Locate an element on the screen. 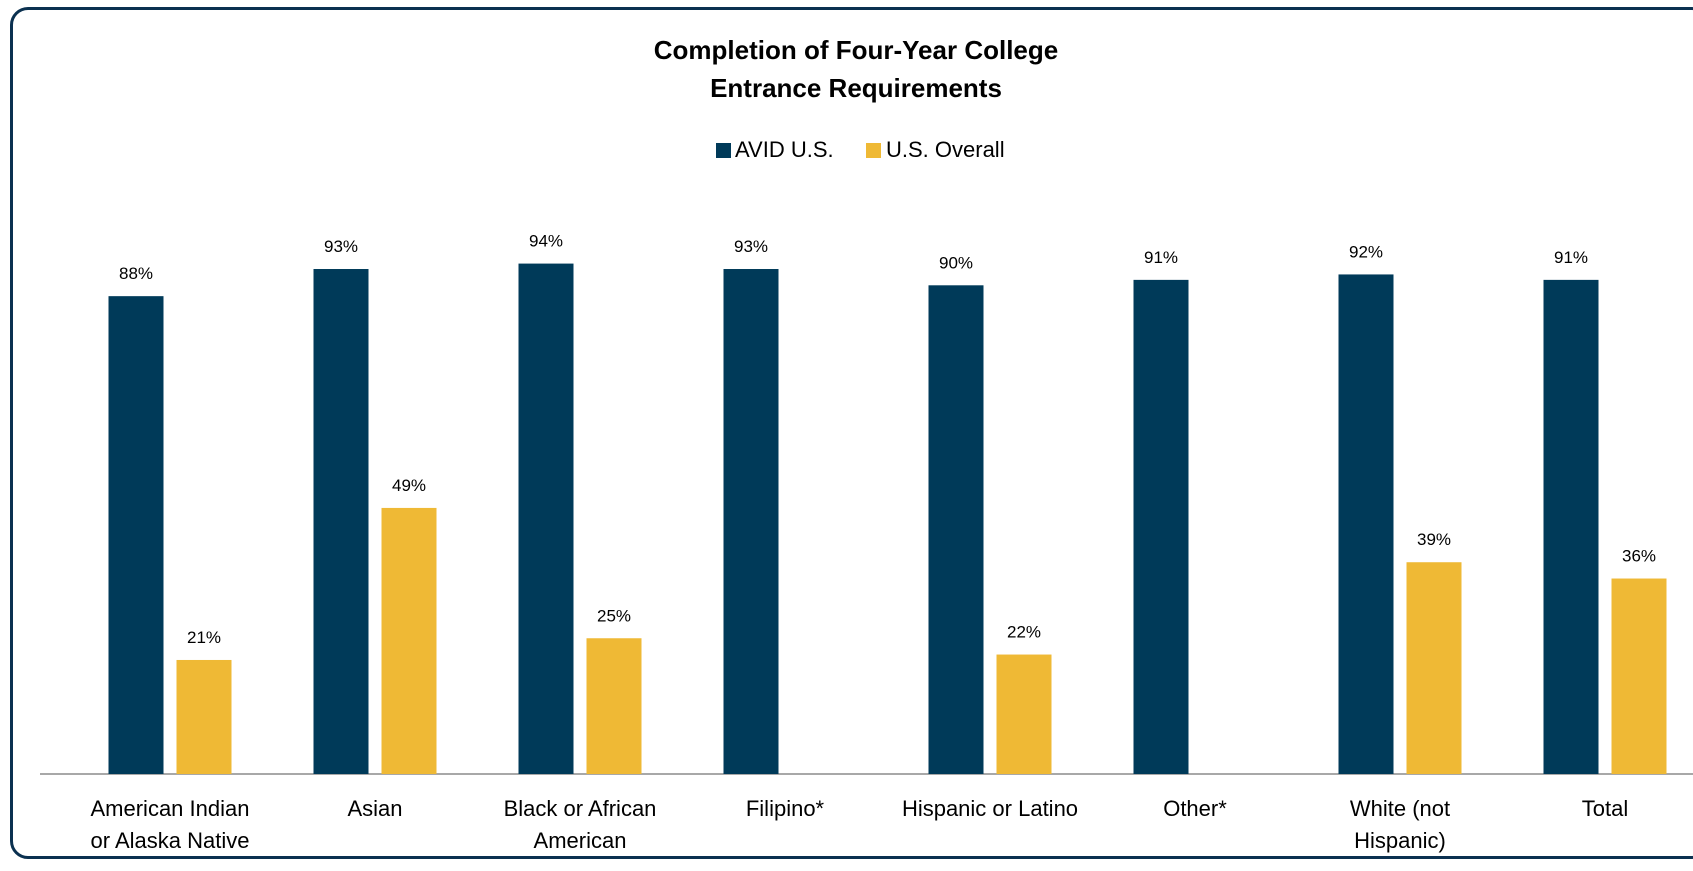 This screenshot has height=871, width=1693. legend-label-1: AVID U.S. is located at coordinates (784, 149).